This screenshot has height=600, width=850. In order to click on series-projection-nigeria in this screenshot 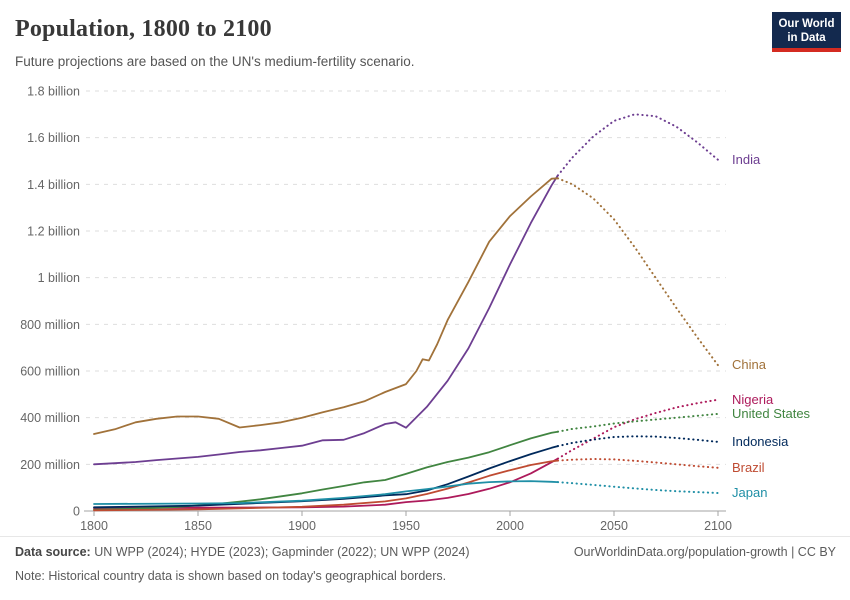, I will do `click(637, 429)`.